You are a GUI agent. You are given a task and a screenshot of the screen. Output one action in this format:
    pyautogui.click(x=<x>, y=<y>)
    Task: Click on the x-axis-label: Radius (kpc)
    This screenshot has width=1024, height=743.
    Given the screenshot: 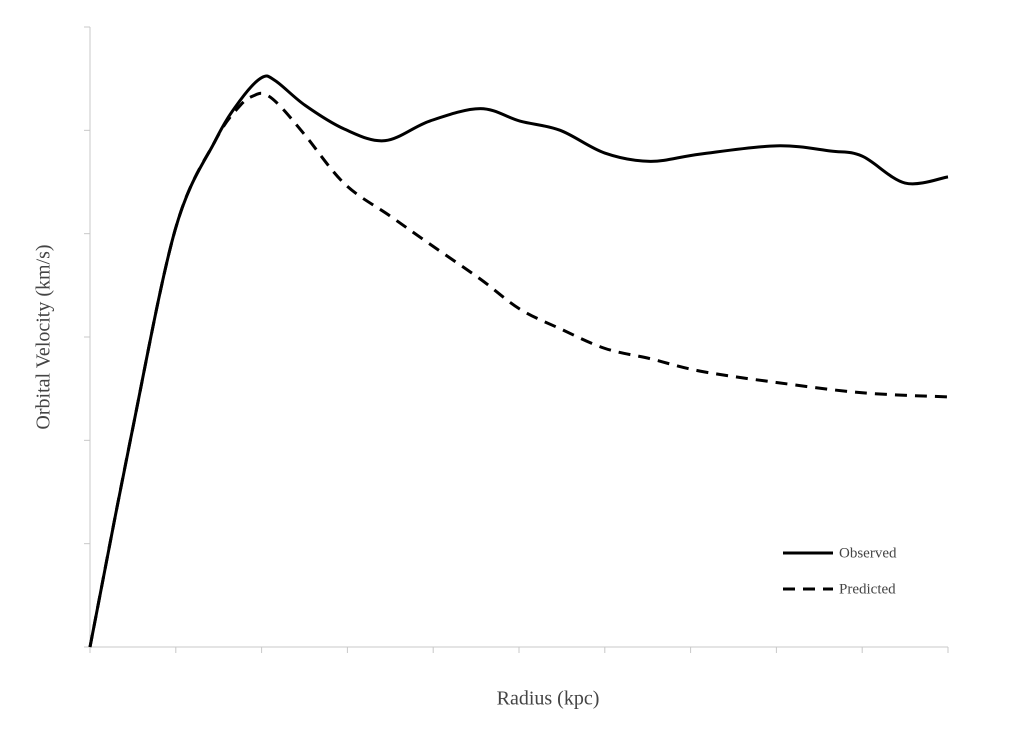 What is the action you would take?
    pyautogui.click(x=548, y=699)
    